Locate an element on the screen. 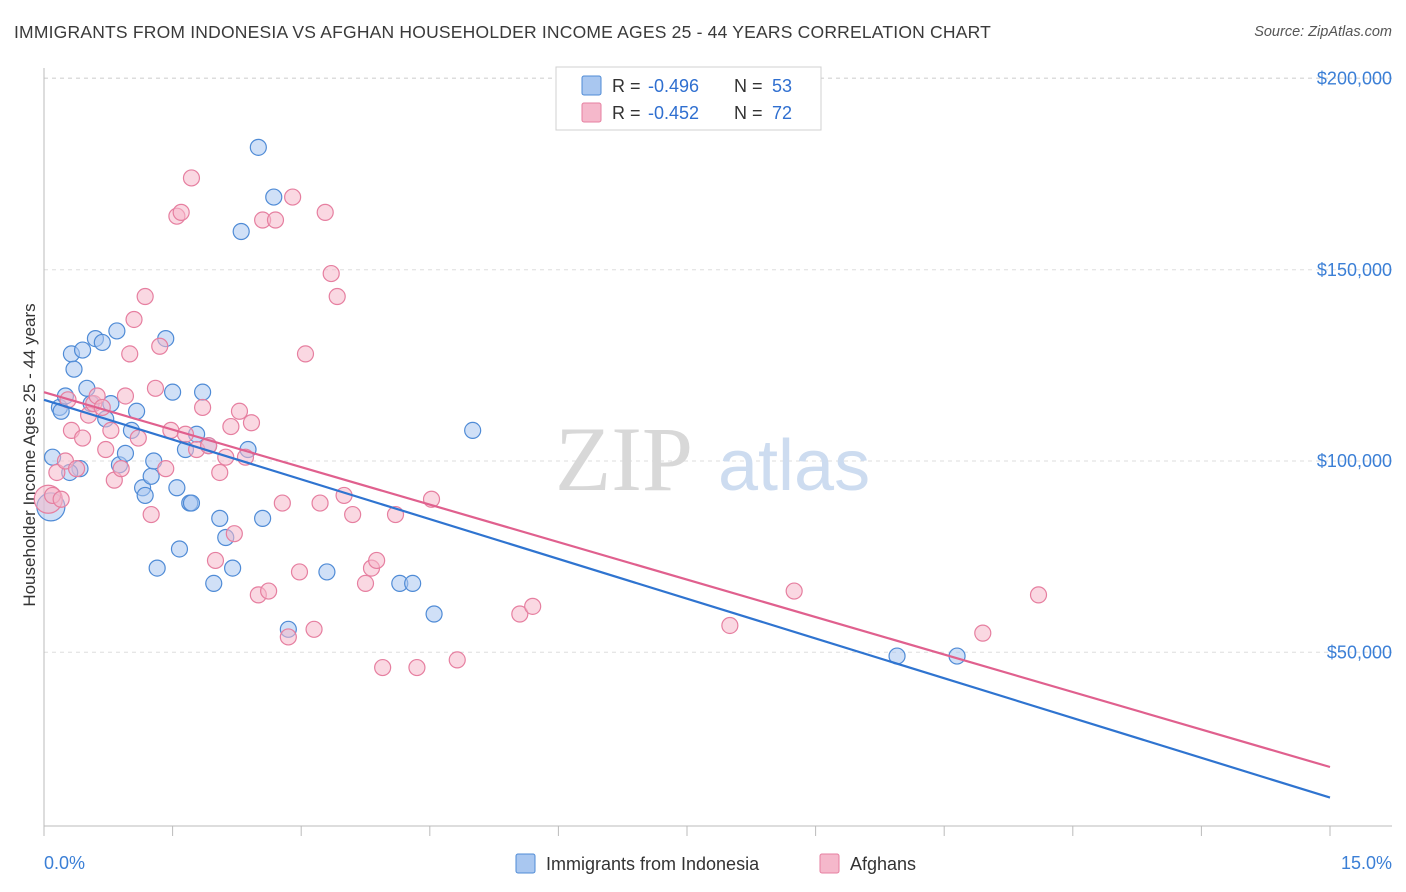 The image size is (1406, 892). stats-legend-swatch-indonesia is located at coordinates (591, 85).